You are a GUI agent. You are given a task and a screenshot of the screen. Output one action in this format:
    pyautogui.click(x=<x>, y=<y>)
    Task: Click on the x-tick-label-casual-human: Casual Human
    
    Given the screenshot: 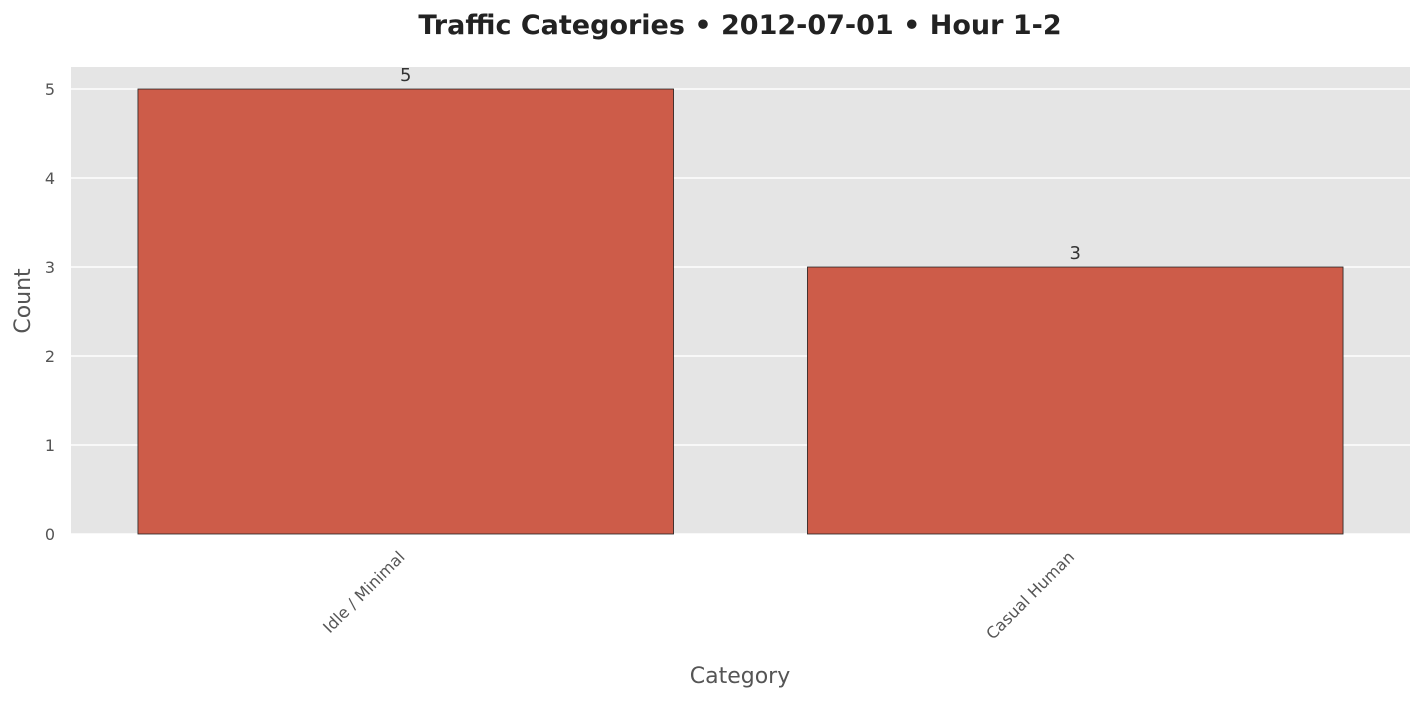 What is the action you would take?
    pyautogui.click(x=1030, y=595)
    